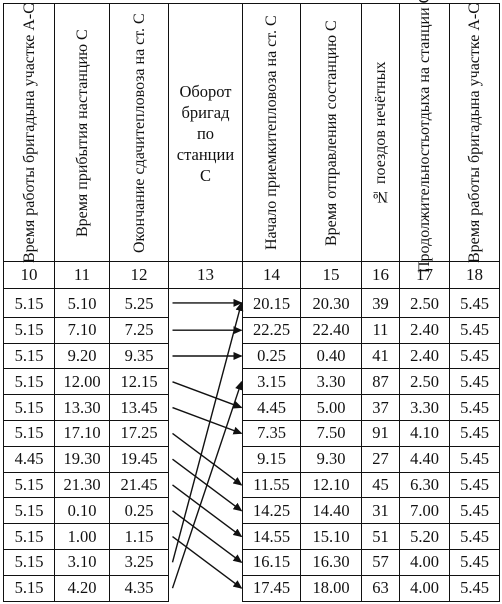 Image resolution: width=502 pixels, height=604 pixels. Describe the element at coordinates (331, 459) in the screenshot. I see `cell-c15: 9.30` at that location.